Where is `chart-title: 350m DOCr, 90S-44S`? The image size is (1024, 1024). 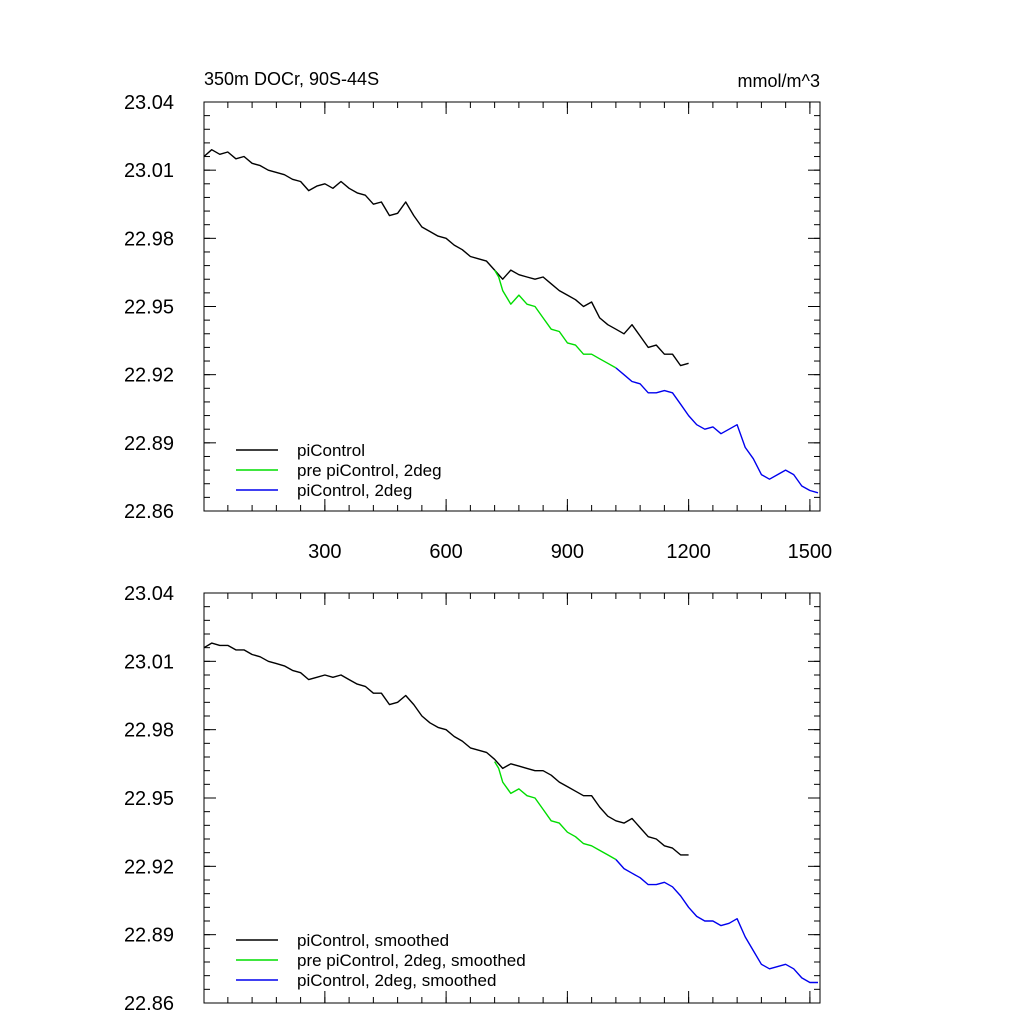 chart-title: 350m DOCr, 90S-44S is located at coordinates (291, 79).